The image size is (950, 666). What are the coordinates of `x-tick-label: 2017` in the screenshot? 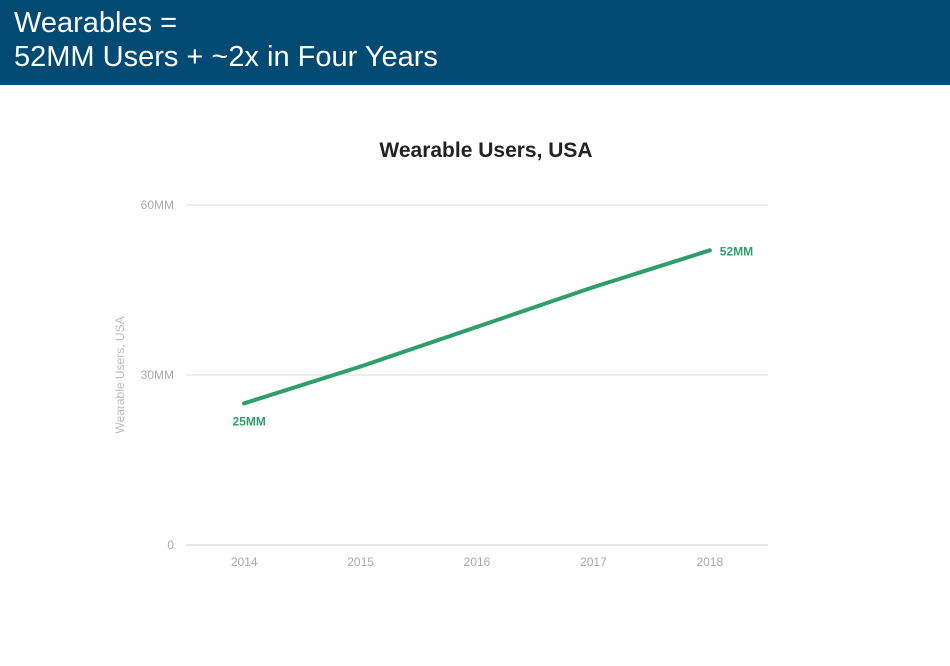 It's located at (593, 562).